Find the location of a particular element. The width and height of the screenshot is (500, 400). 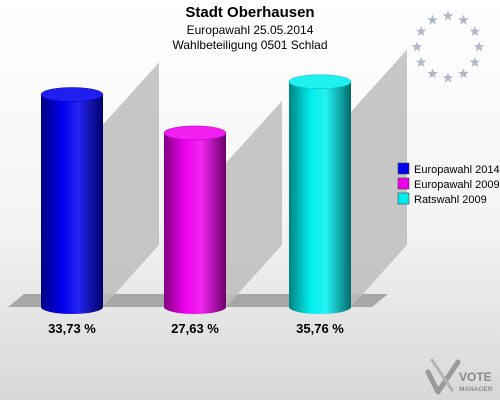

eu-stars-icon is located at coordinates (448, 46).